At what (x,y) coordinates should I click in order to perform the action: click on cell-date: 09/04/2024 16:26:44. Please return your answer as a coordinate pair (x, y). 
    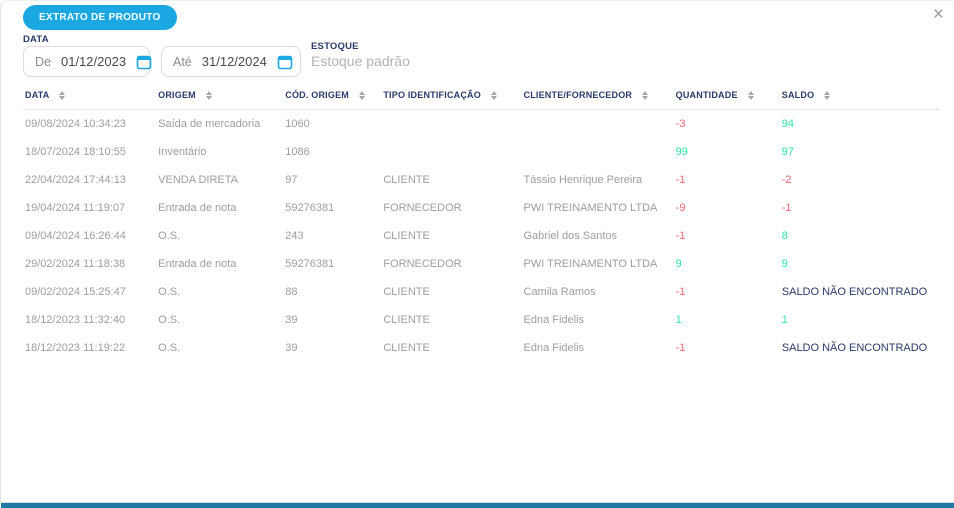
    Looking at the image, I should click on (75, 236).